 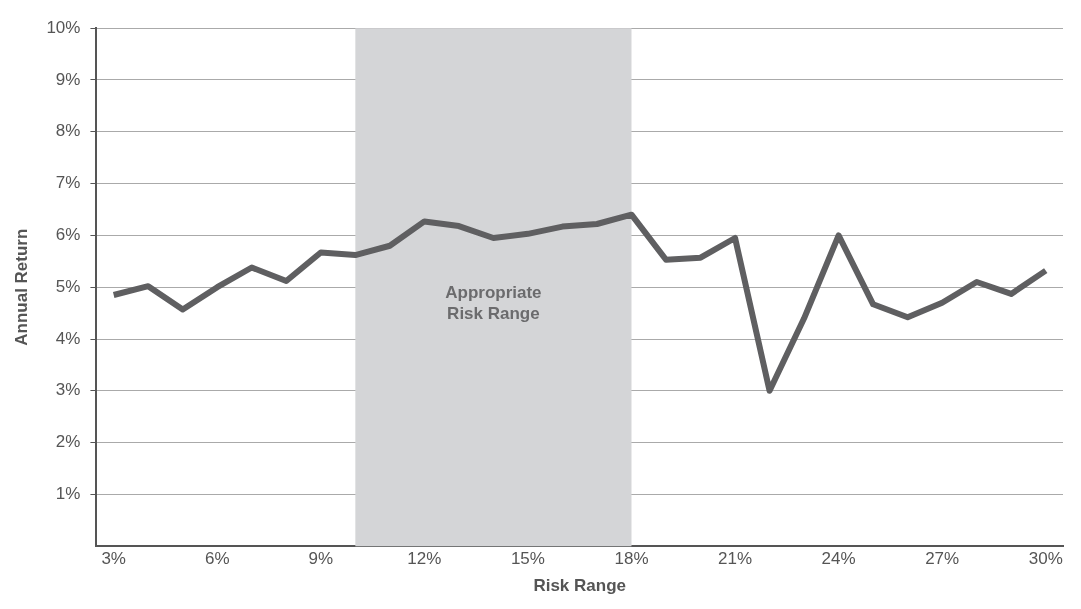 I want to click on x-tick-label: 21%, so click(x=735, y=559).